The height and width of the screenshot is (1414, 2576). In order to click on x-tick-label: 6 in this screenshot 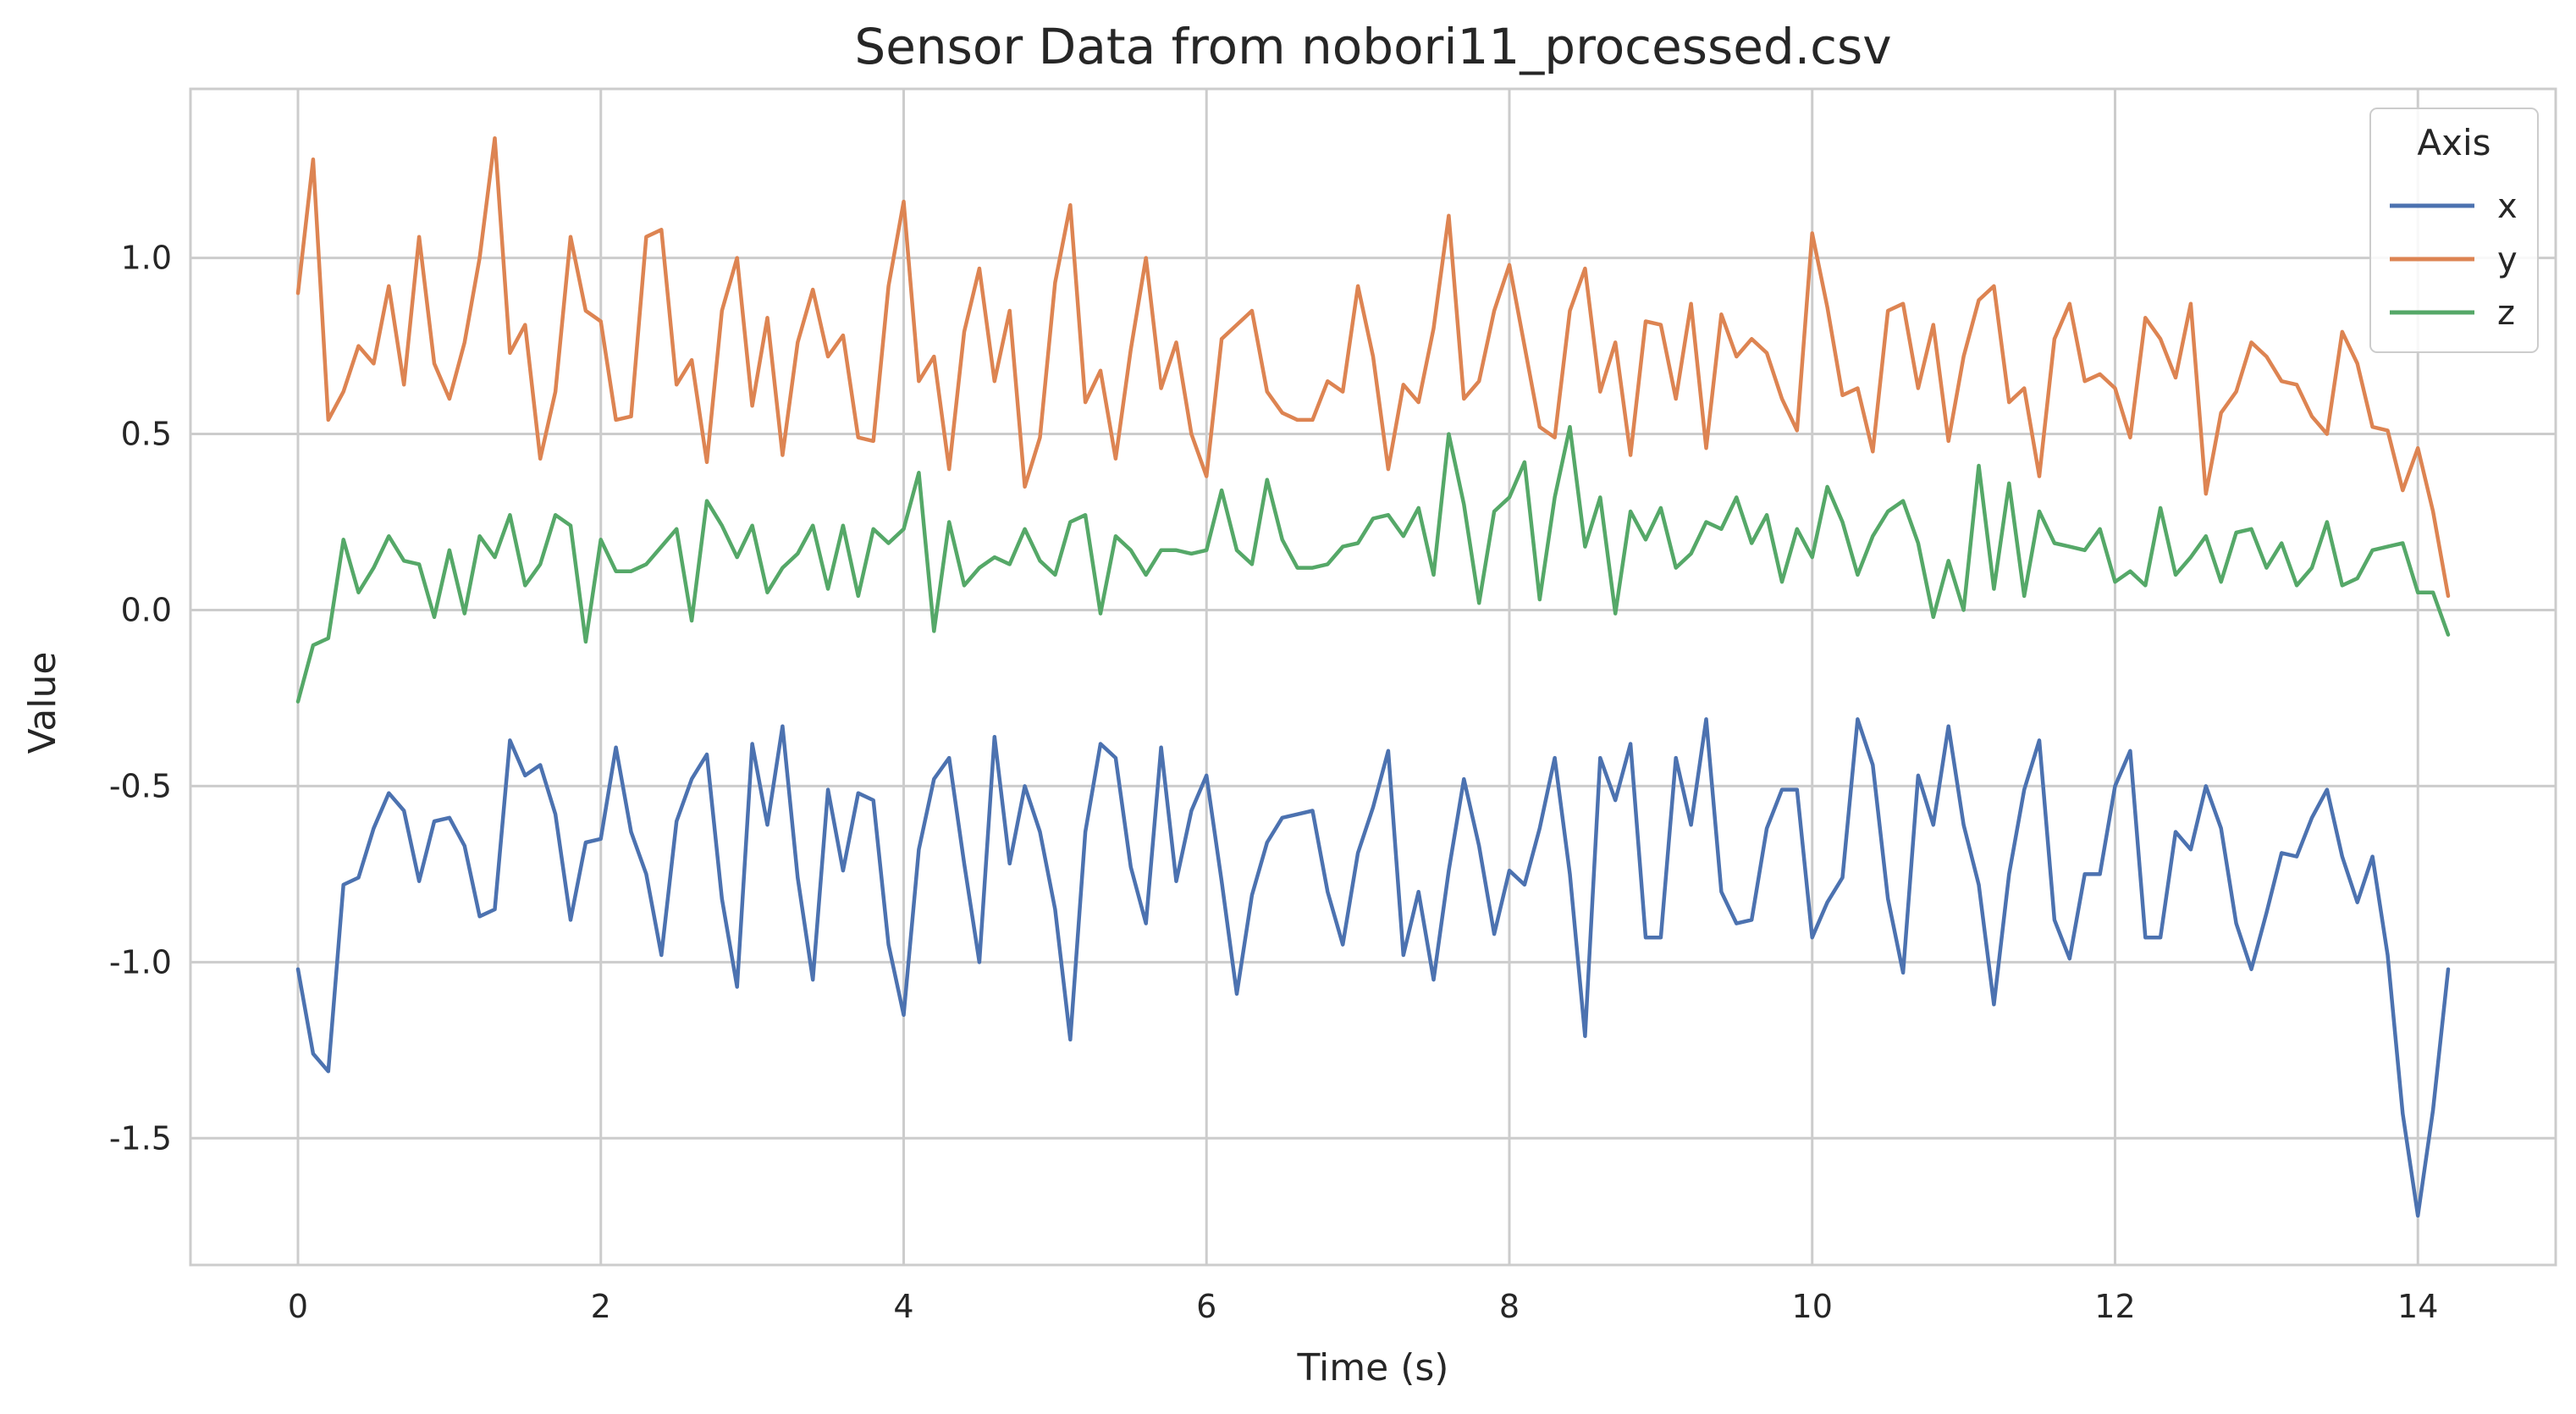, I will do `click(1206, 1306)`.